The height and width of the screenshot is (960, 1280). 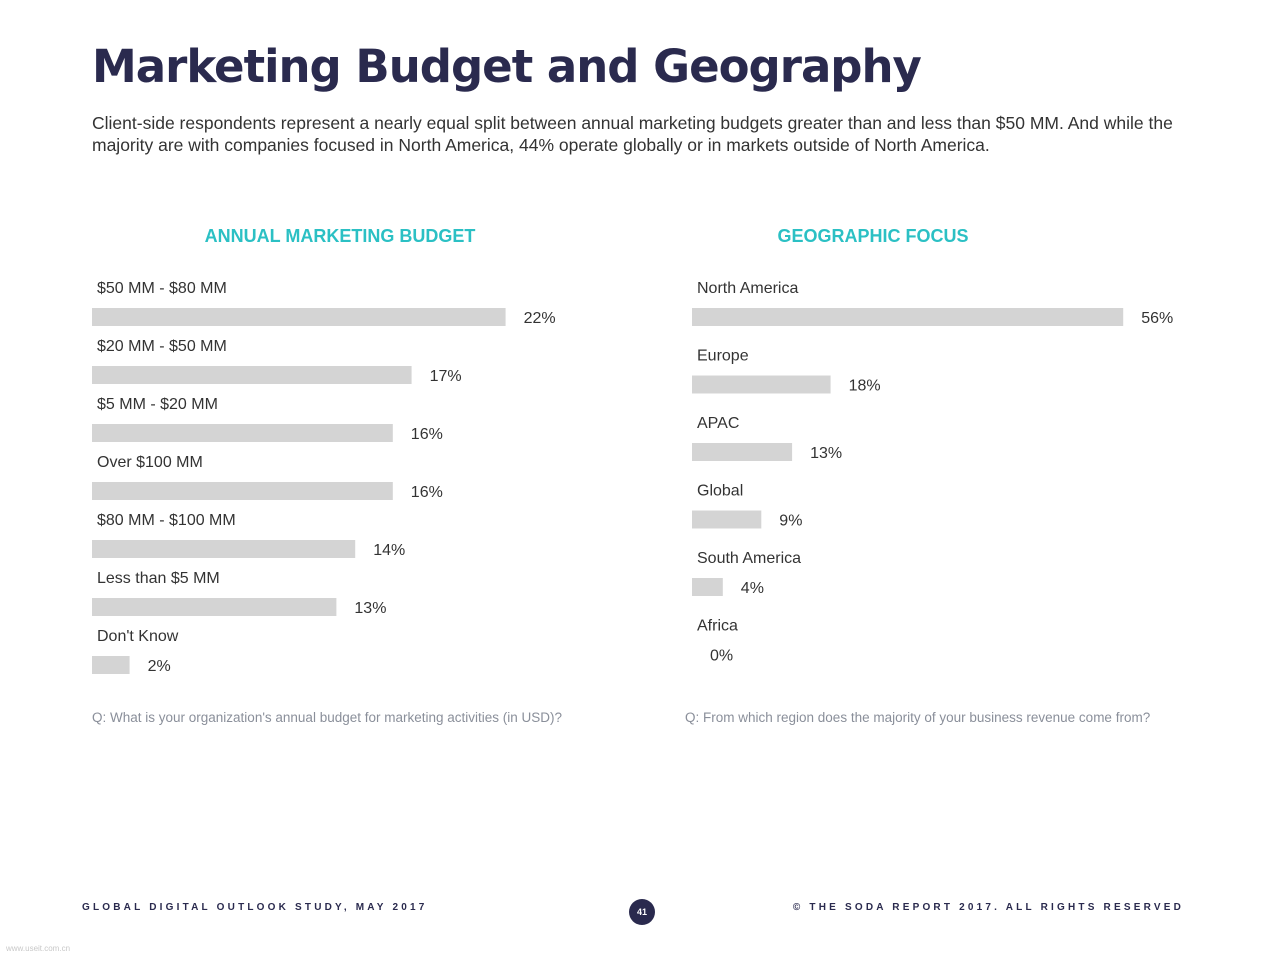 I want to click on budget-value-label: 17%, so click(x=446, y=376).